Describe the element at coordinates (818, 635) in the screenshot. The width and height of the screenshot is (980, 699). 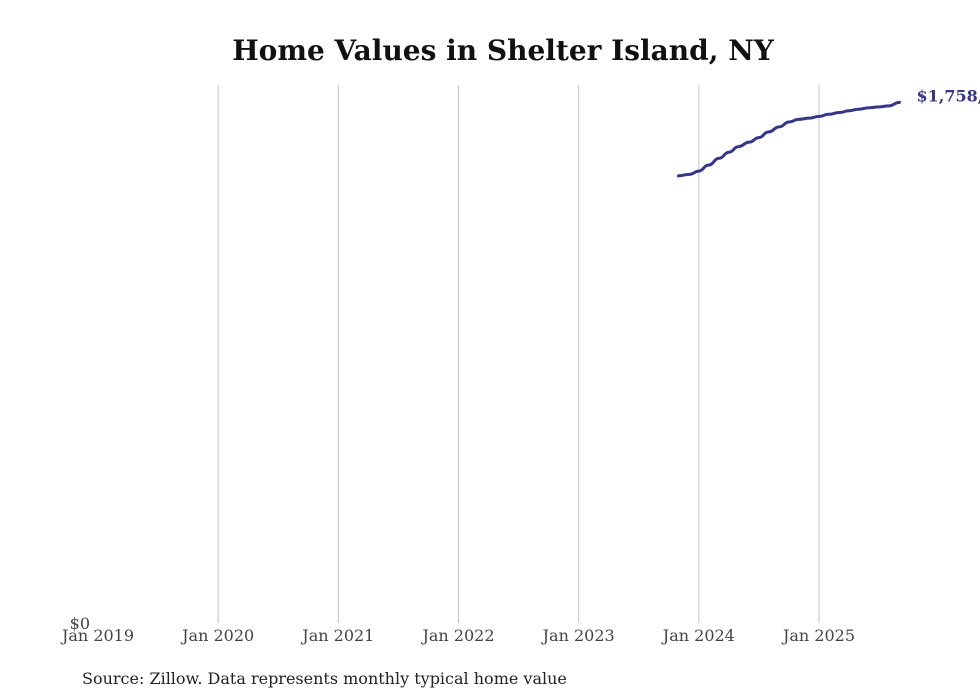
I see `x-tick-label: Jan 2025` at that location.